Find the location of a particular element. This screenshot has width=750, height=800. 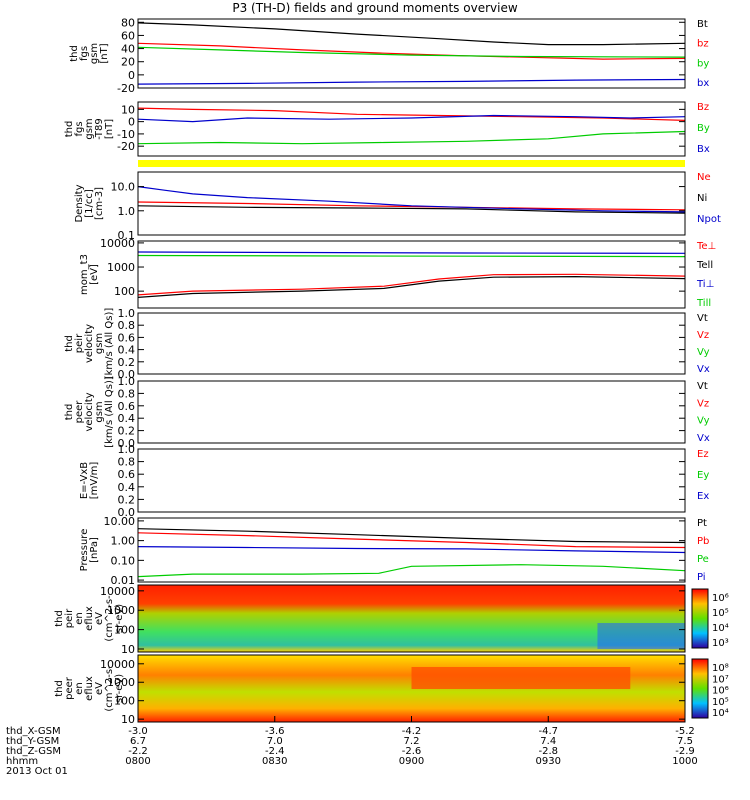

x-tick-label: -2.2 is located at coordinates (138, 751).